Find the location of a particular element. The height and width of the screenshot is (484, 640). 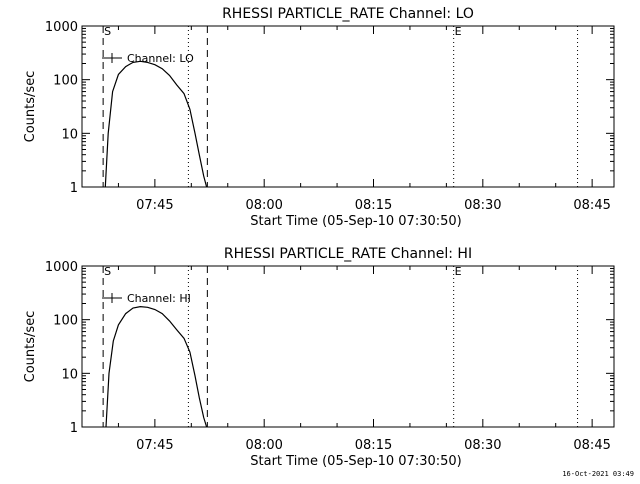

panel-2-x-tick-label: 08:30 is located at coordinates (482, 445).